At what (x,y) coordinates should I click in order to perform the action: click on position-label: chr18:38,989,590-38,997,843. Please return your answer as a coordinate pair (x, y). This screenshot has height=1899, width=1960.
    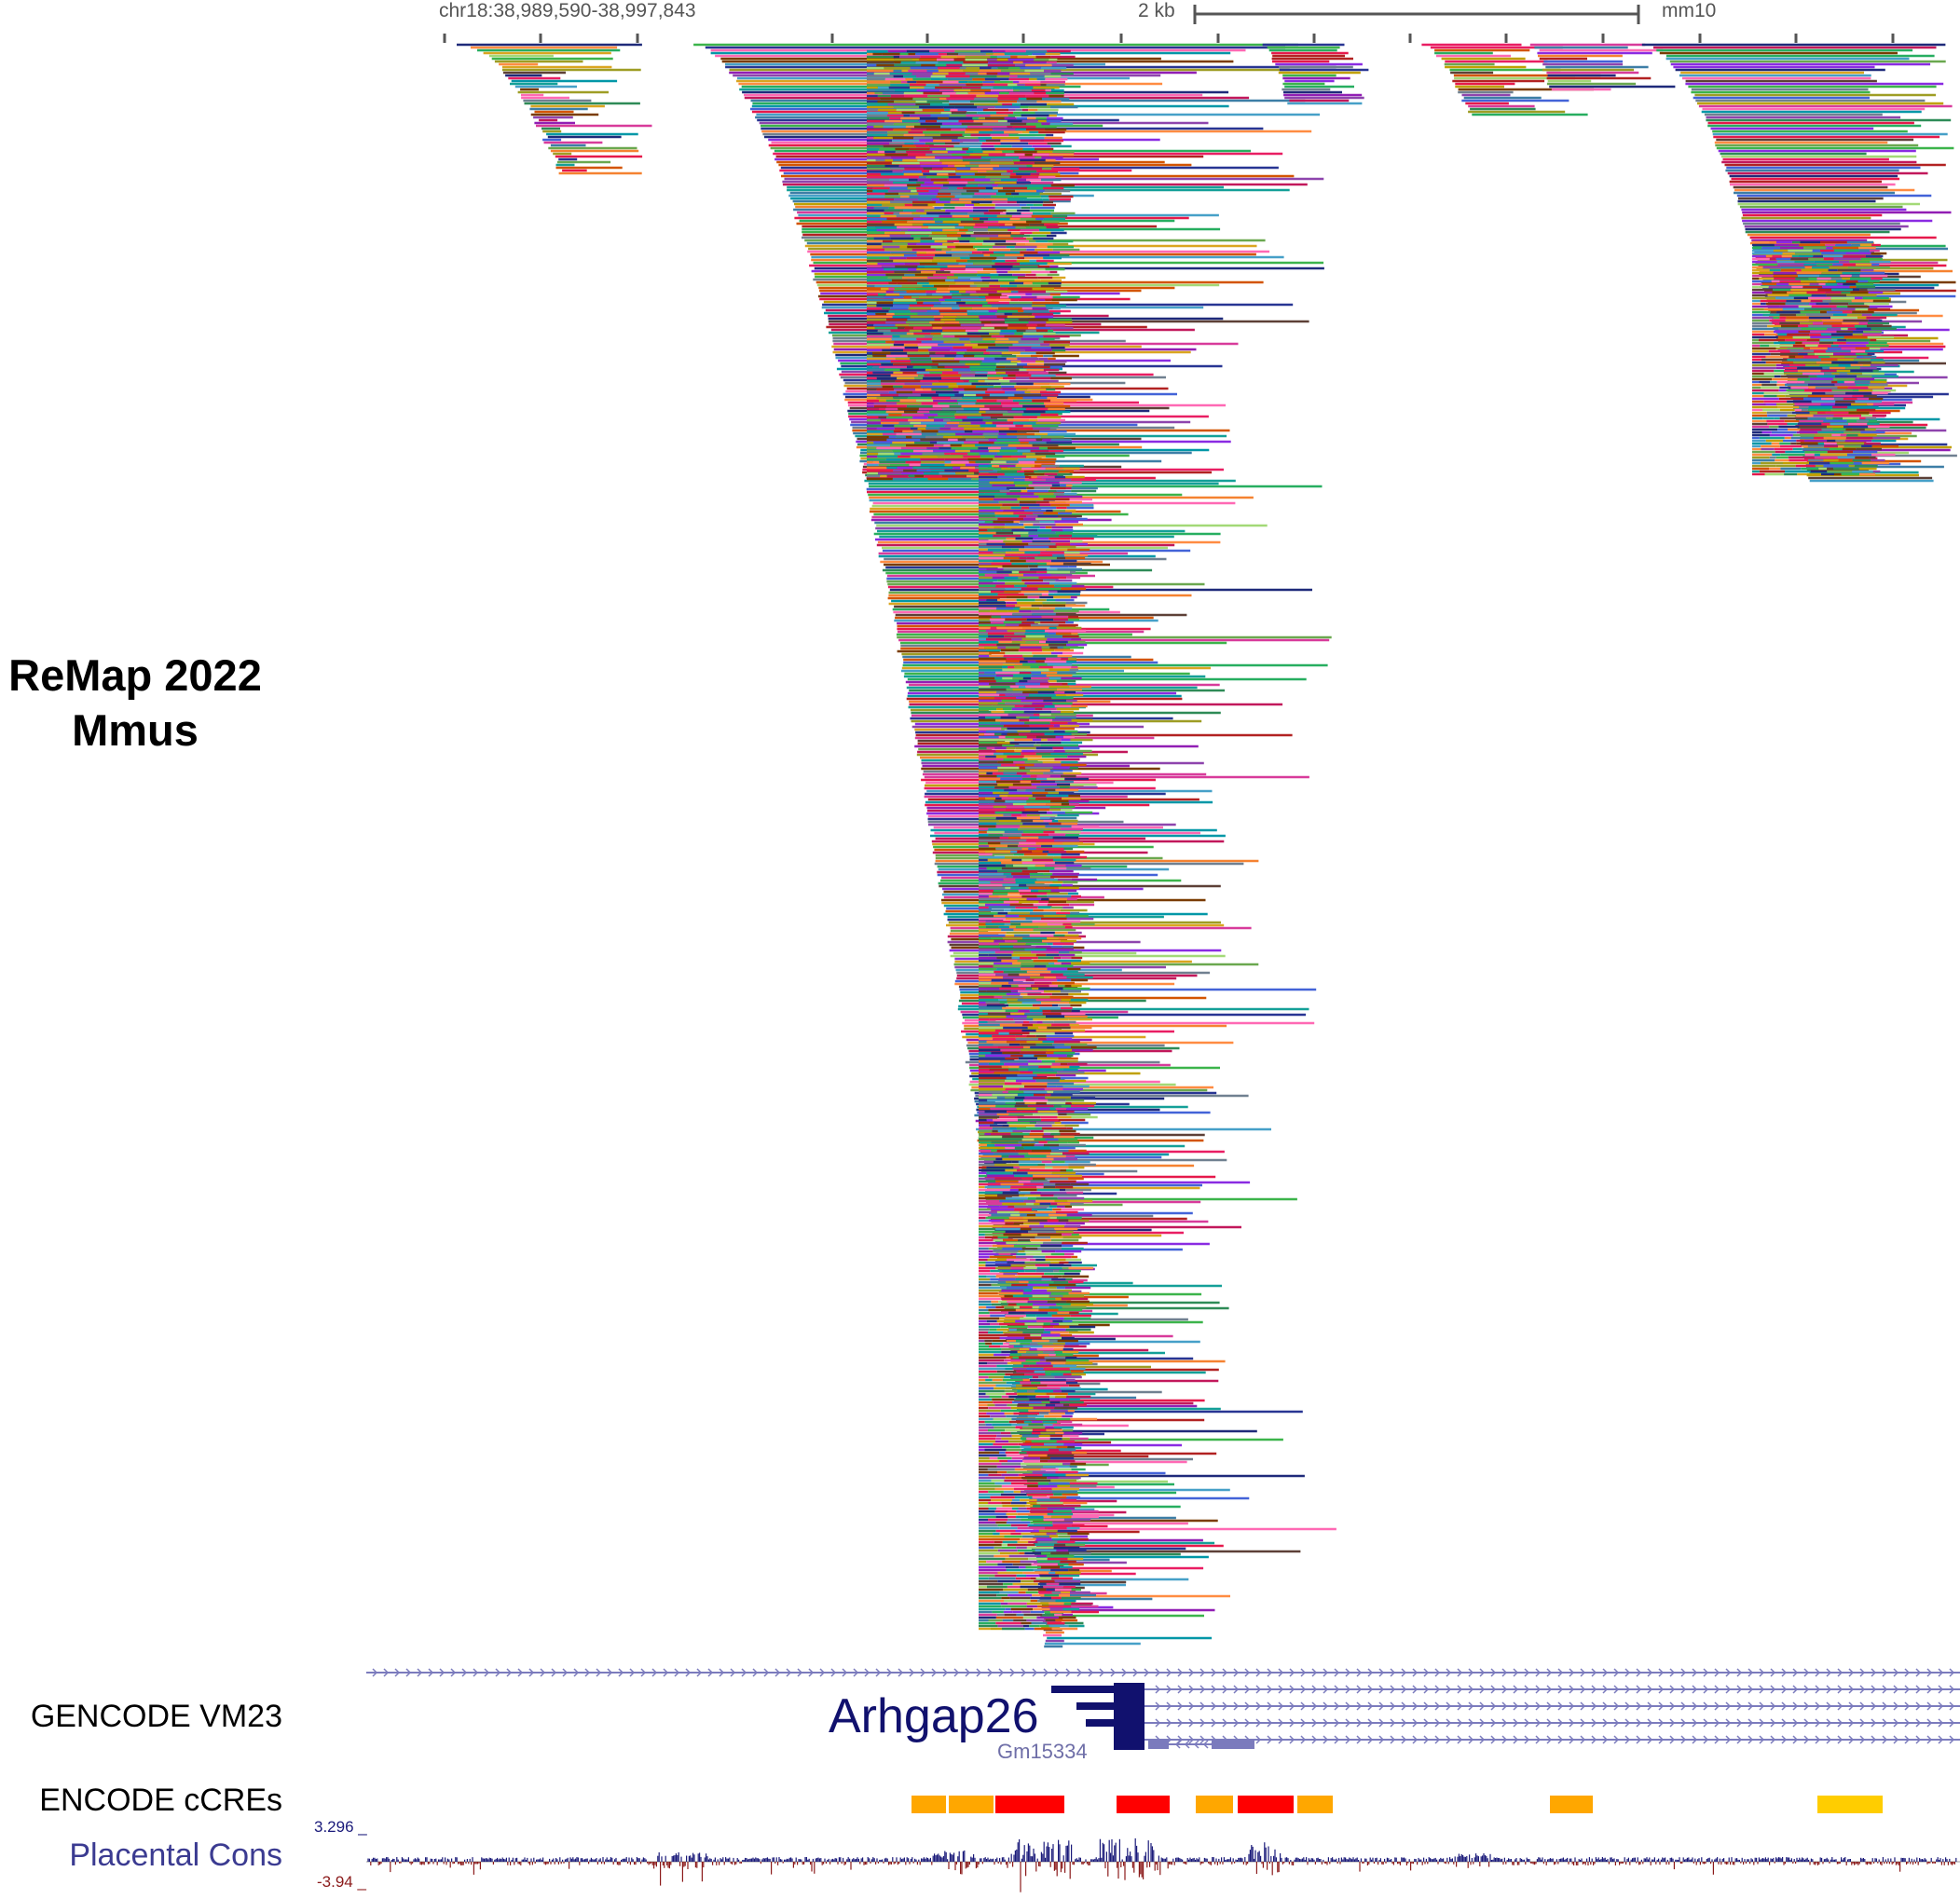
    Looking at the image, I should click on (567, 11).